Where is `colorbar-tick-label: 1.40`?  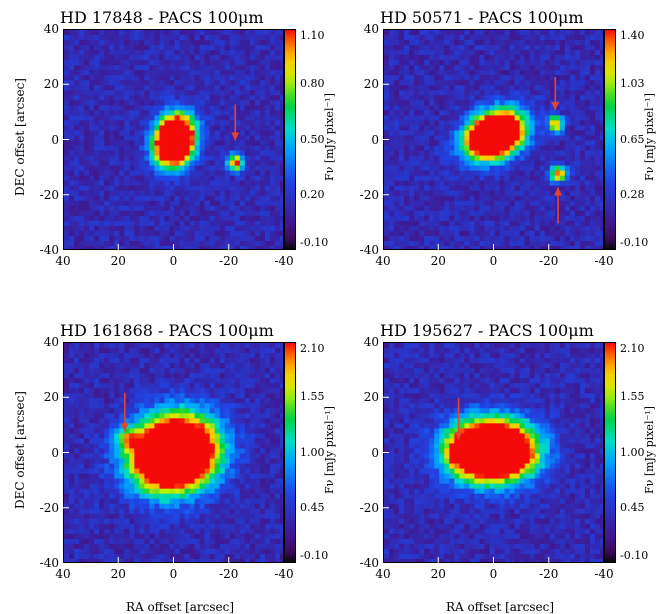
colorbar-tick-label: 1.40 is located at coordinates (632, 35).